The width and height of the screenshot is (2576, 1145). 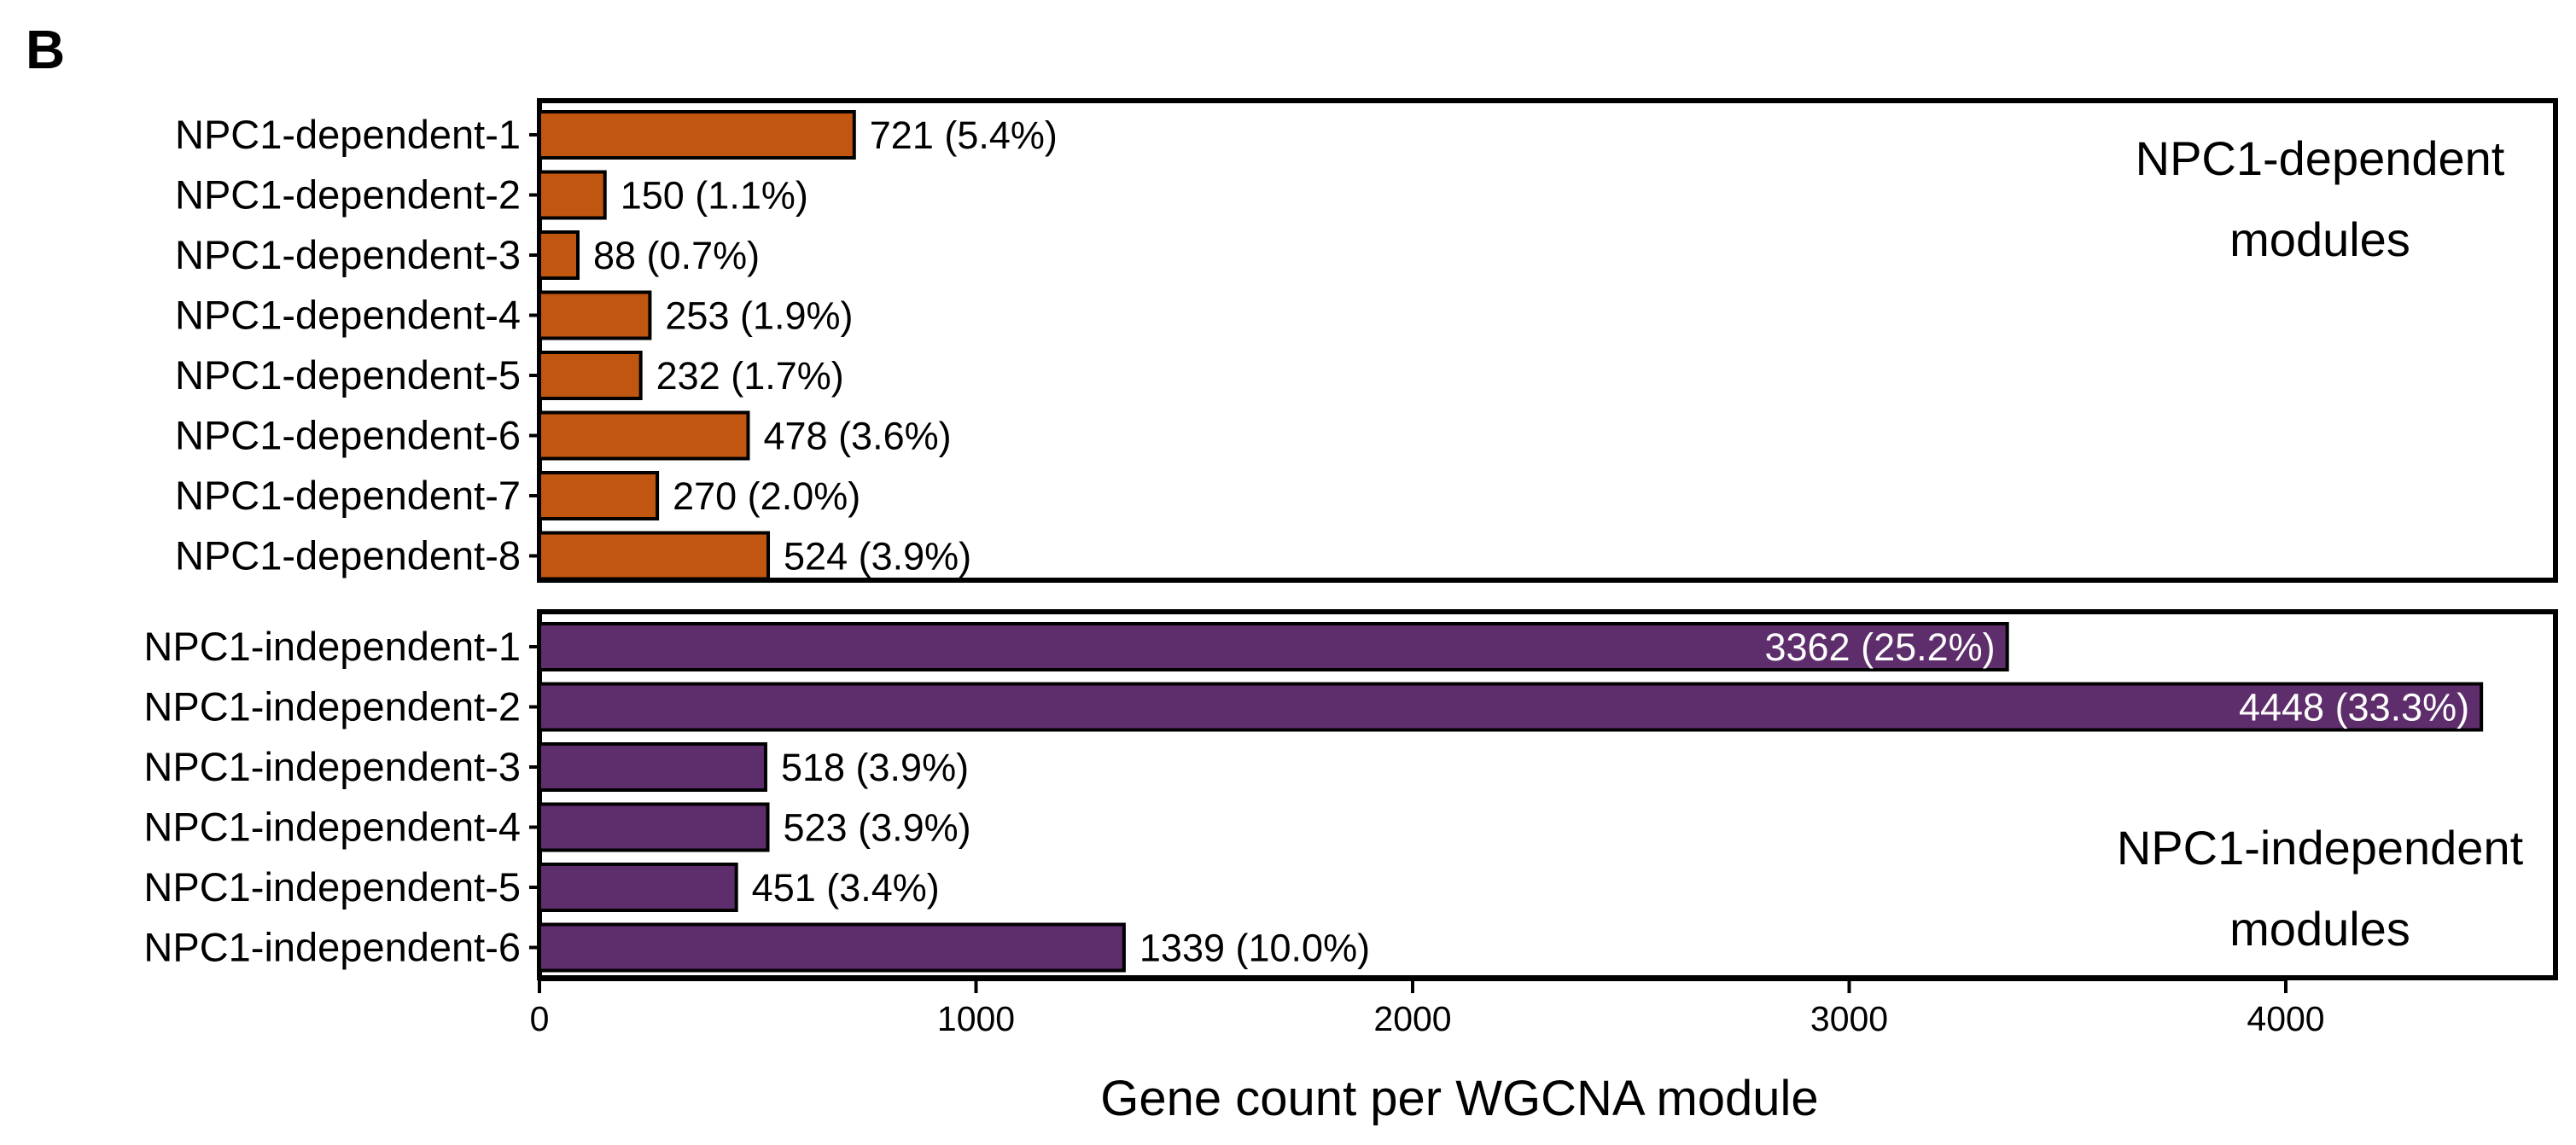 What do you see at coordinates (654, 827) in the screenshot?
I see `bar: 523` at bounding box center [654, 827].